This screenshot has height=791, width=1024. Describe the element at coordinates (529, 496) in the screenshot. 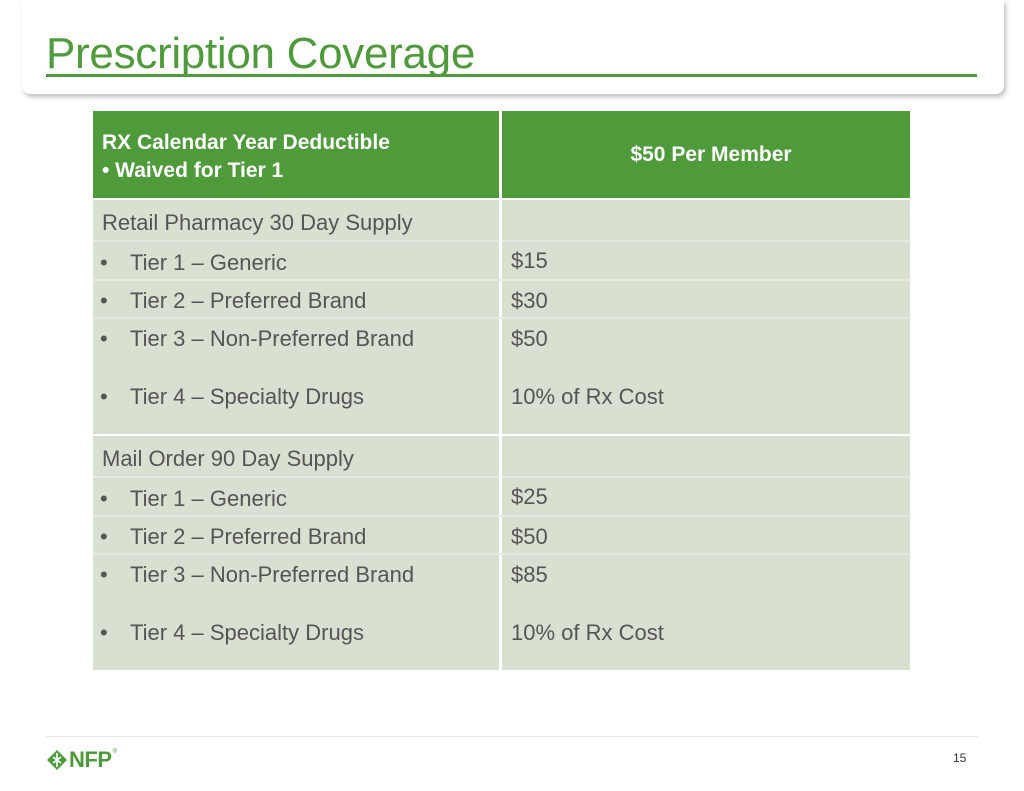

I see `copay-value: $25` at that location.